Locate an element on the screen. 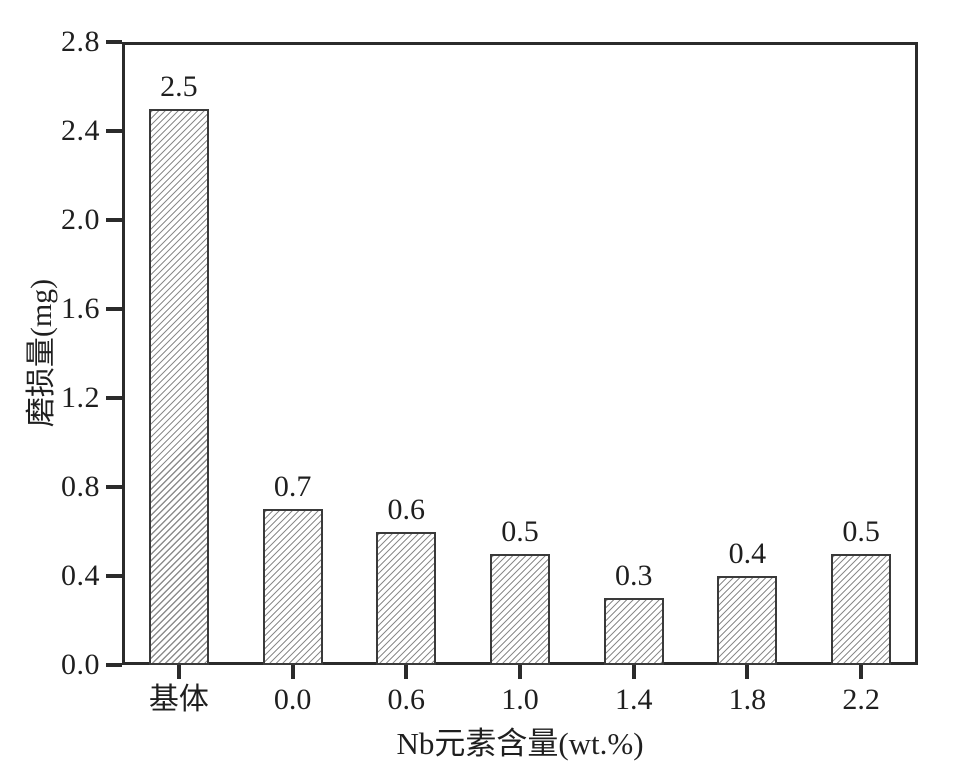  bar-value-label: 2.5 is located at coordinates (179, 86).